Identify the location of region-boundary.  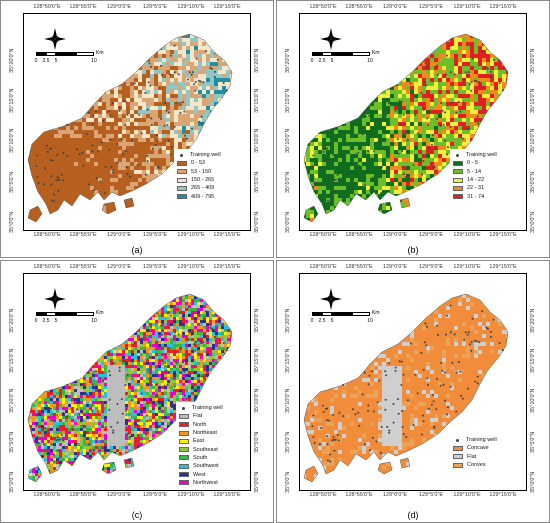
(406, 124).